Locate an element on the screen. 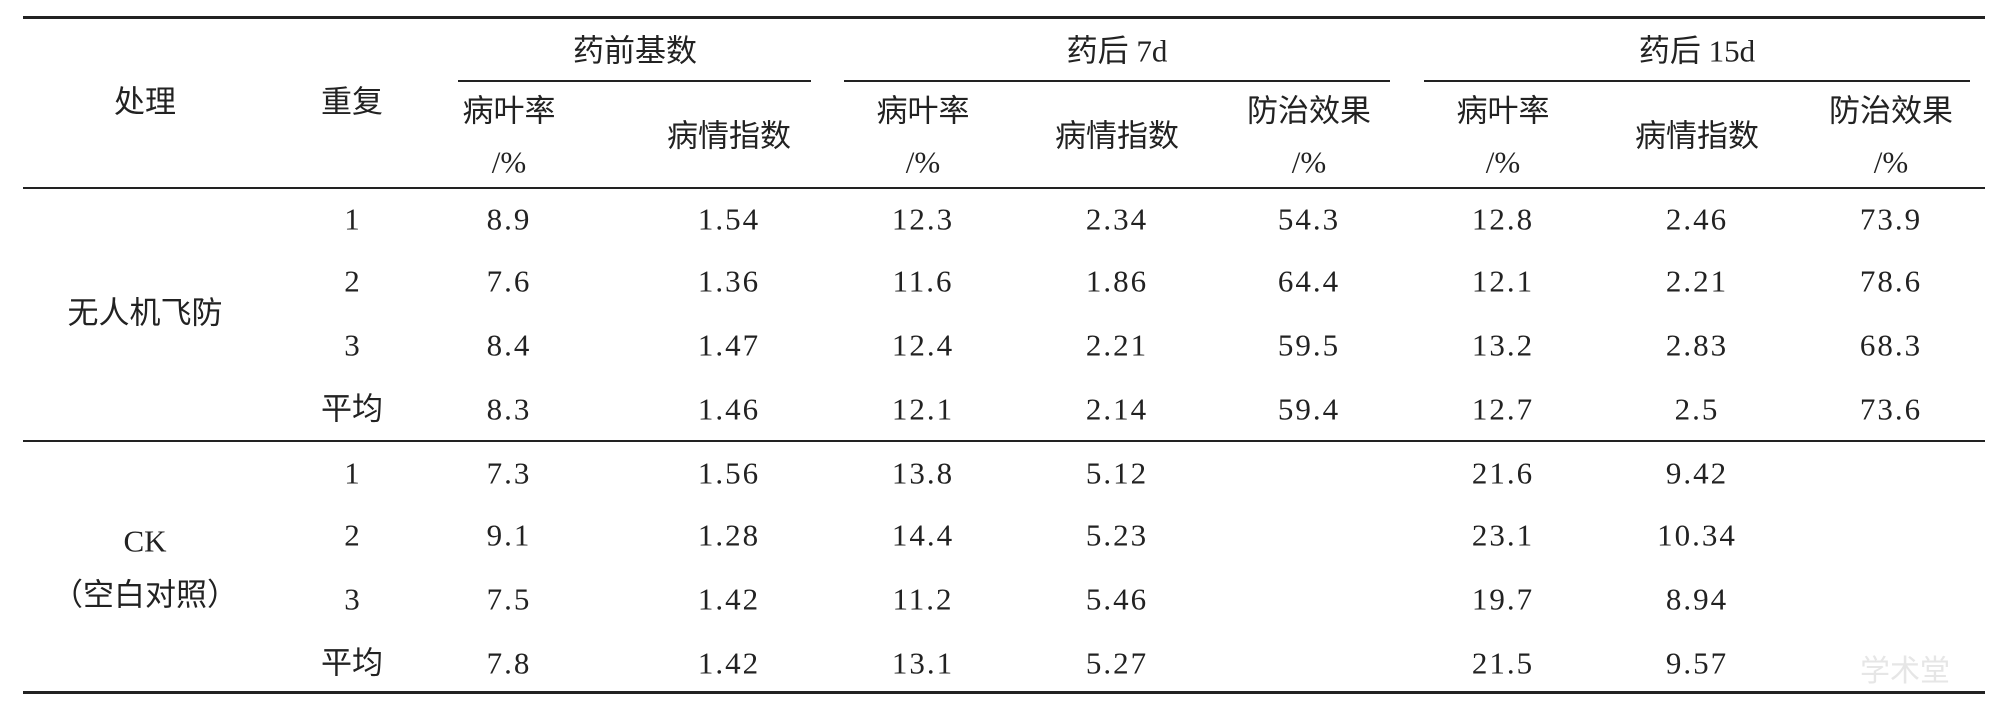 The width and height of the screenshot is (2006, 718). data-cell: 2.5 is located at coordinates (1697, 409).